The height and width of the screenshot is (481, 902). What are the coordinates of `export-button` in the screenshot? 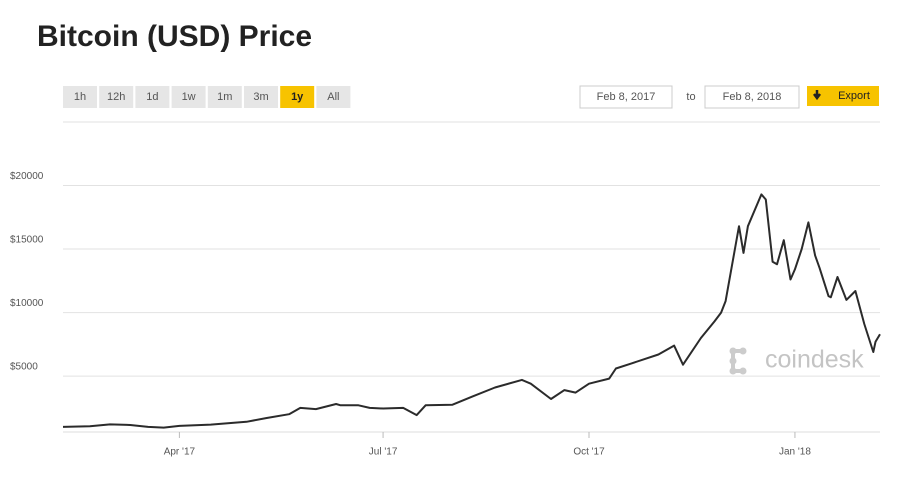 It's located at (843, 96).